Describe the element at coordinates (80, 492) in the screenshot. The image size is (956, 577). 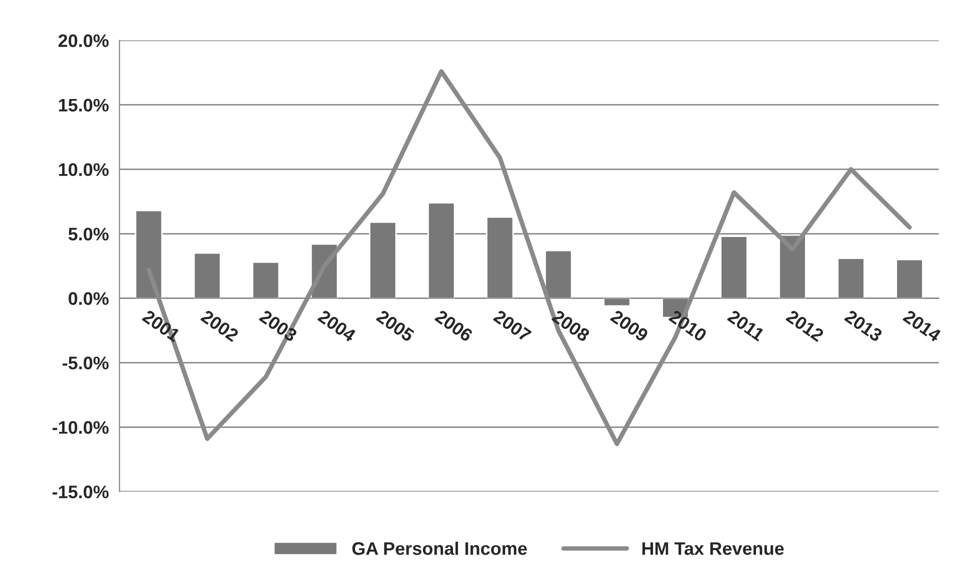
I see `y-tick-label: -15.0%` at that location.